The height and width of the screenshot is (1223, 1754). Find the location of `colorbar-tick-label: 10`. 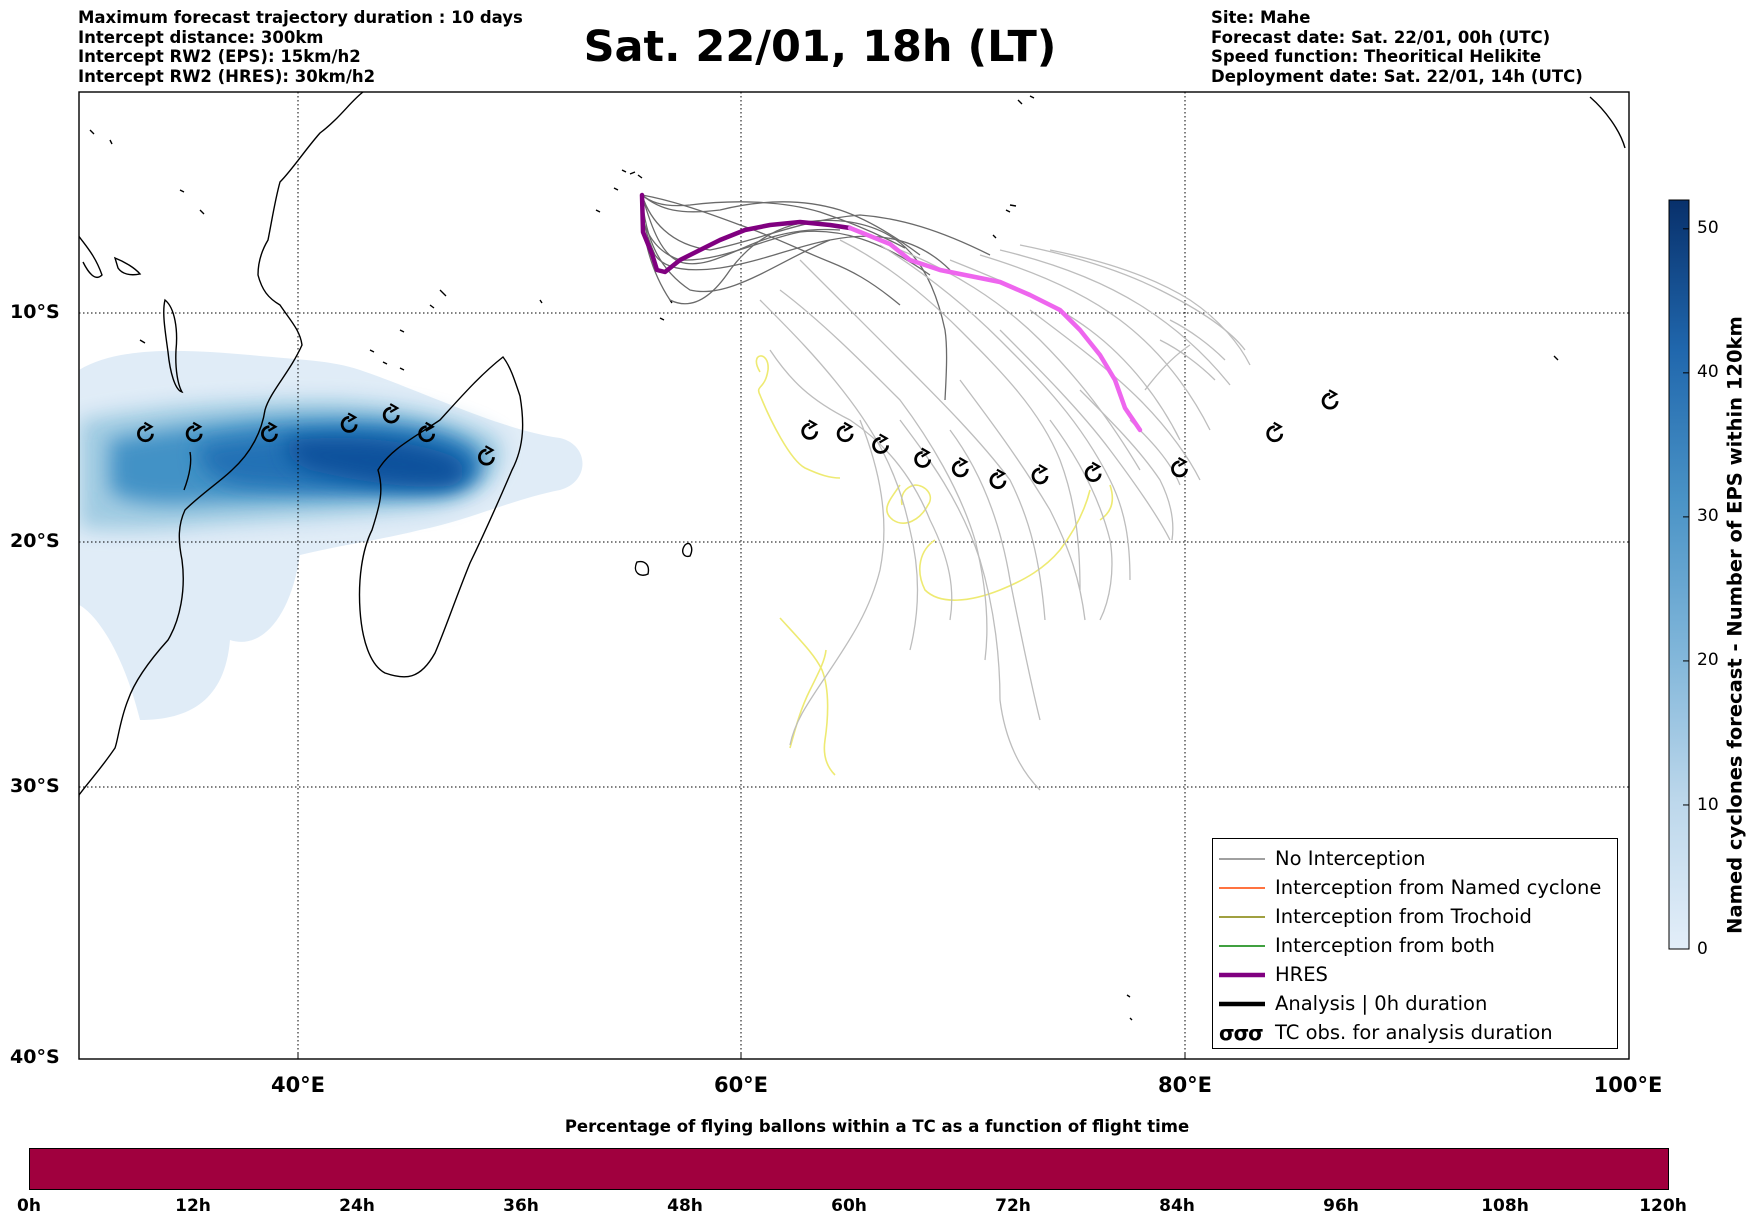

colorbar-tick-label: 10 is located at coordinates (1708, 805).